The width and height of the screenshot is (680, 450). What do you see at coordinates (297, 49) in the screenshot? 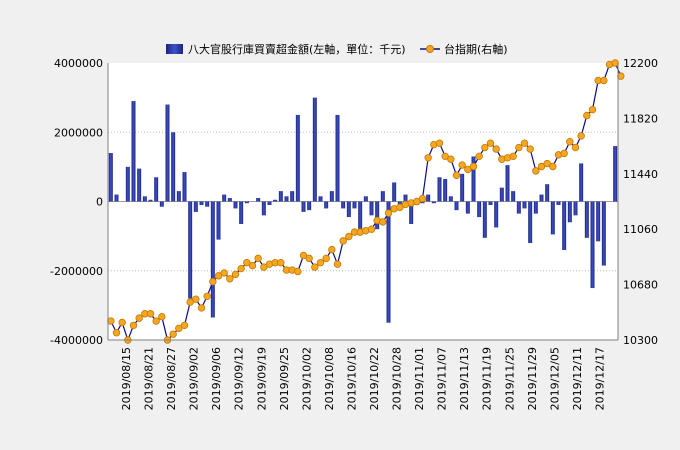
I see `legend-bar-label: 八大官股行庫買賣超金額(左軸，單位：千元)` at bounding box center [297, 49].